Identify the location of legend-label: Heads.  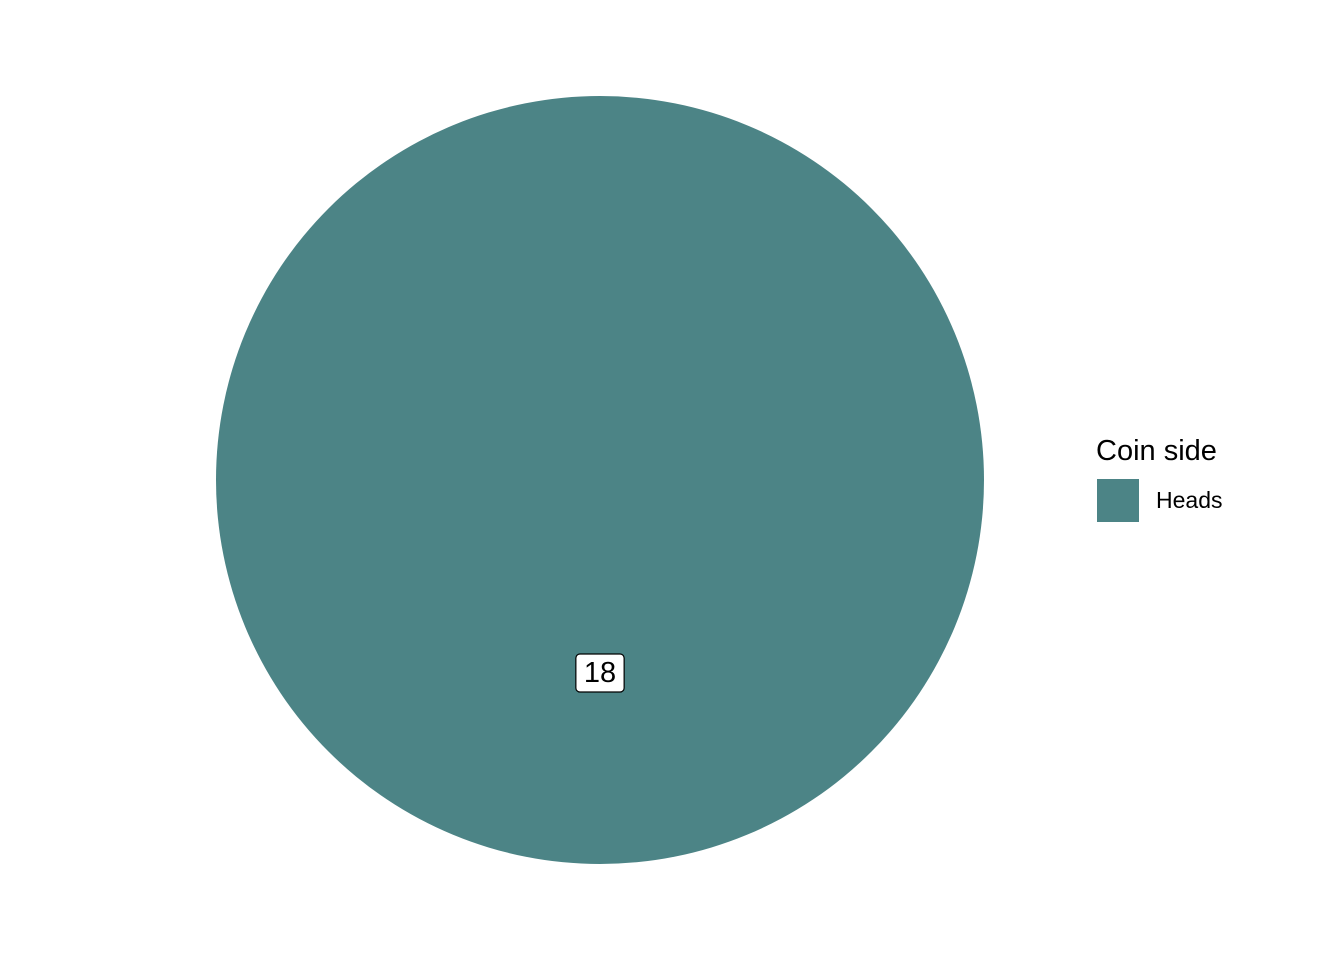
(1189, 500).